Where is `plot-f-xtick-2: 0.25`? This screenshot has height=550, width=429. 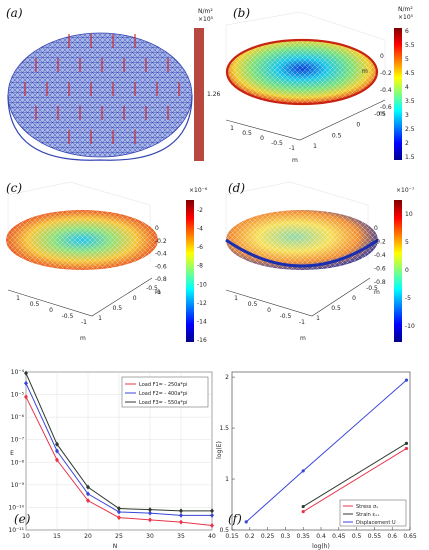
plot-f-xtick-2: 0.25 is located at coordinates (268, 536).